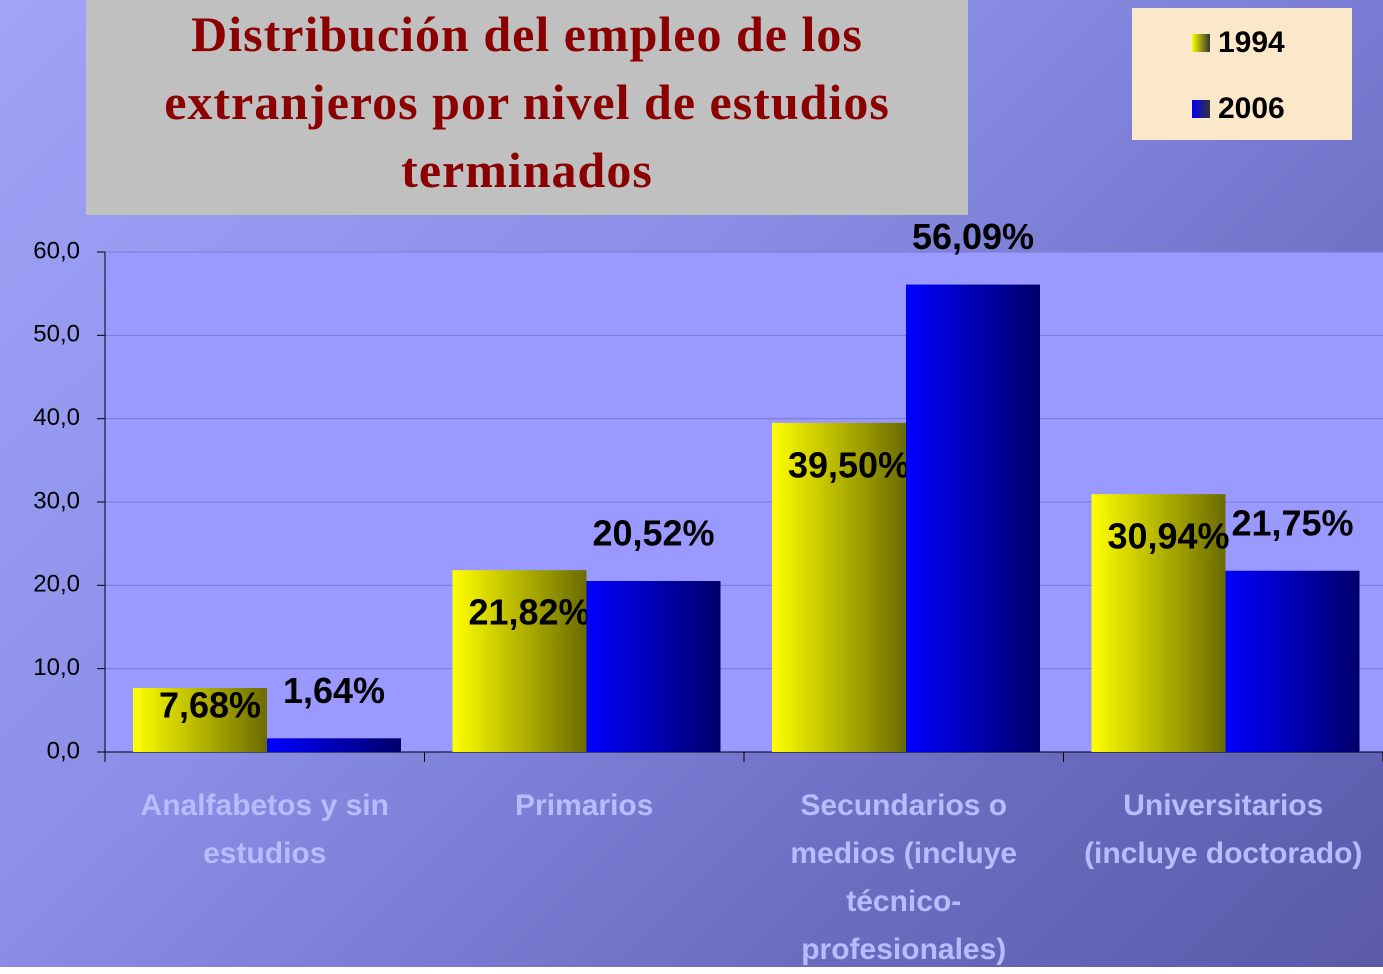 The width and height of the screenshot is (1383, 974). What do you see at coordinates (1251, 42) in the screenshot?
I see `legend-label: 1994` at bounding box center [1251, 42].